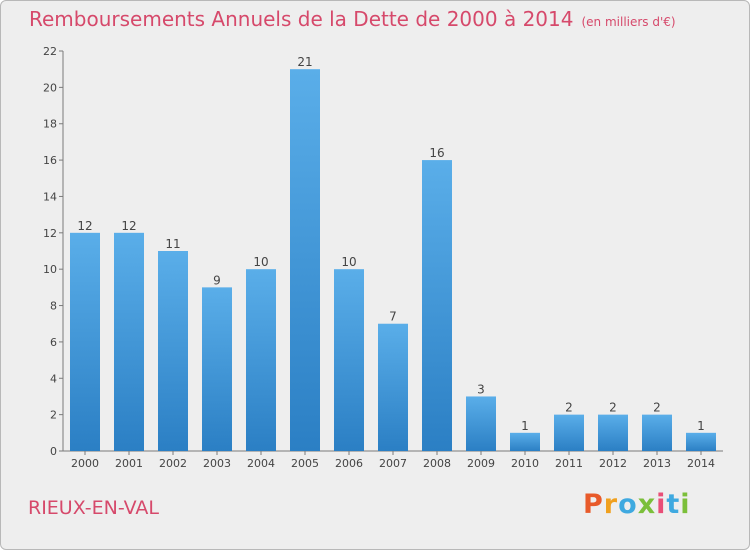 The image size is (750, 550). What do you see at coordinates (481, 423) in the screenshot?
I see `bar-2009` at bounding box center [481, 423].